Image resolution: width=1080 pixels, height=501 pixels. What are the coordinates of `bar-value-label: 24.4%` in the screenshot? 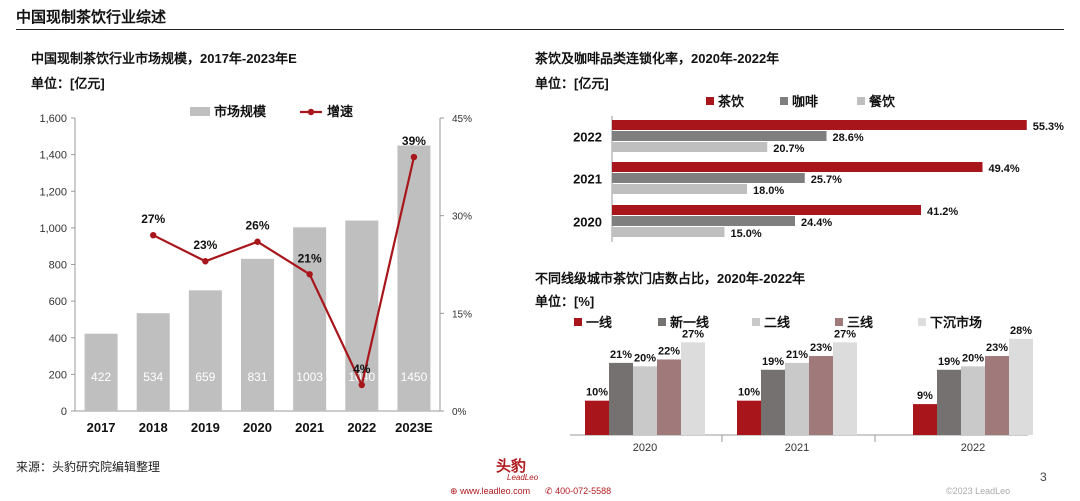 It's located at (816, 223).